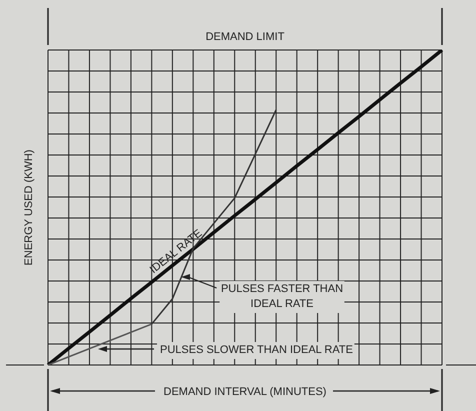 This screenshot has width=476, height=411. Describe the element at coordinates (256, 350) in the screenshot. I see `annotation: PULSES SLOWER THAN IDEAL RATE` at that location.